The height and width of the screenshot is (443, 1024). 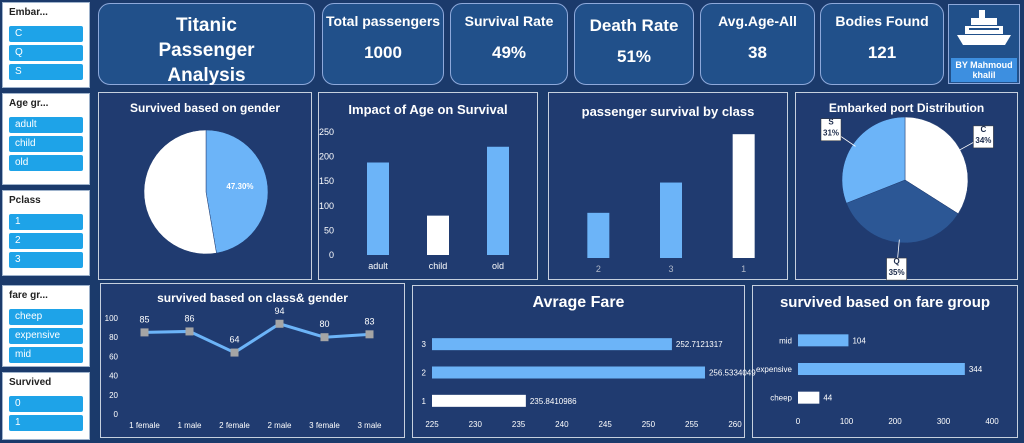 I want to click on kpi-value: 38, so click(x=757, y=52).